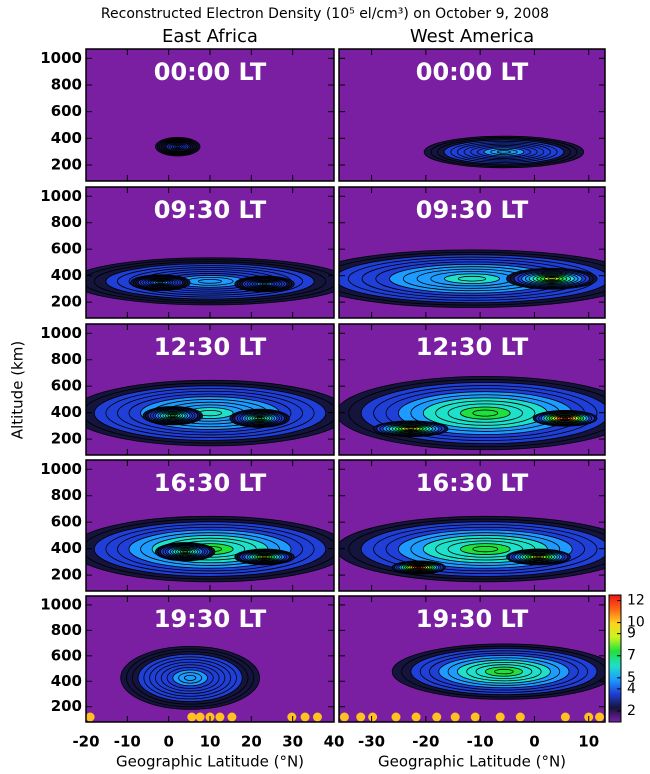 This screenshot has height=774, width=650. I want to click on colorbar-tick-label: 10, so click(636, 623).